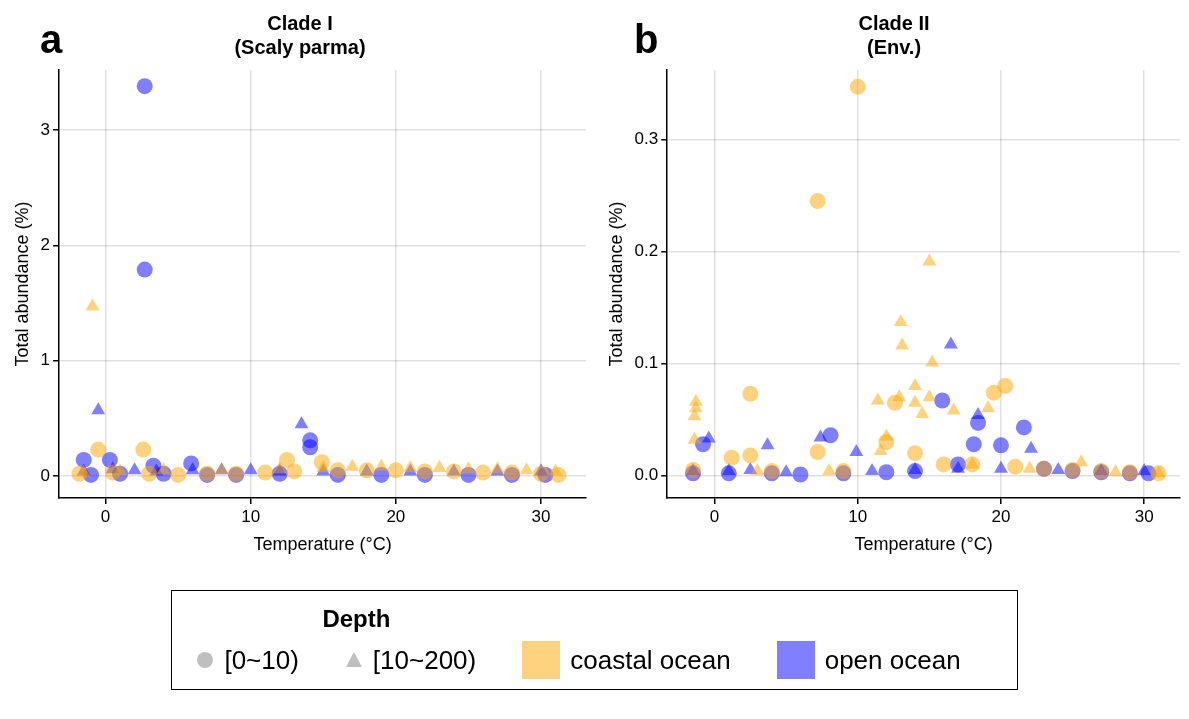 The height and width of the screenshot is (719, 1189). Describe the element at coordinates (541, 516) in the screenshot. I see `x-tick-label: 30` at that location.